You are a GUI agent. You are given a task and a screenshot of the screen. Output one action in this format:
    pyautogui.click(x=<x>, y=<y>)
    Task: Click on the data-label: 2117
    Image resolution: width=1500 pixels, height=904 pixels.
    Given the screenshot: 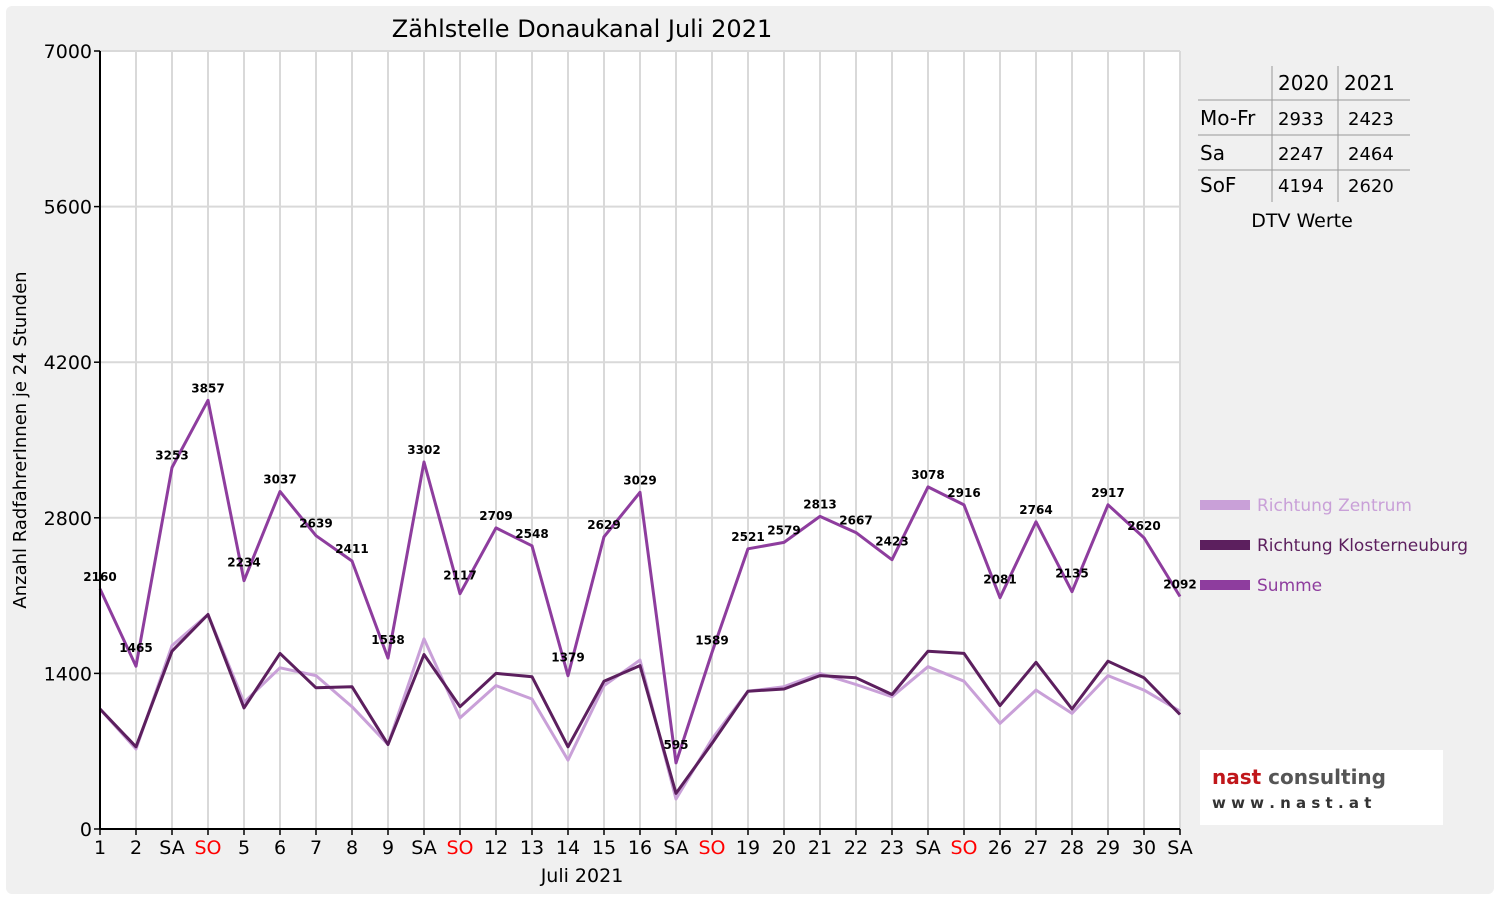 What is the action you would take?
    pyautogui.click(x=459, y=576)
    